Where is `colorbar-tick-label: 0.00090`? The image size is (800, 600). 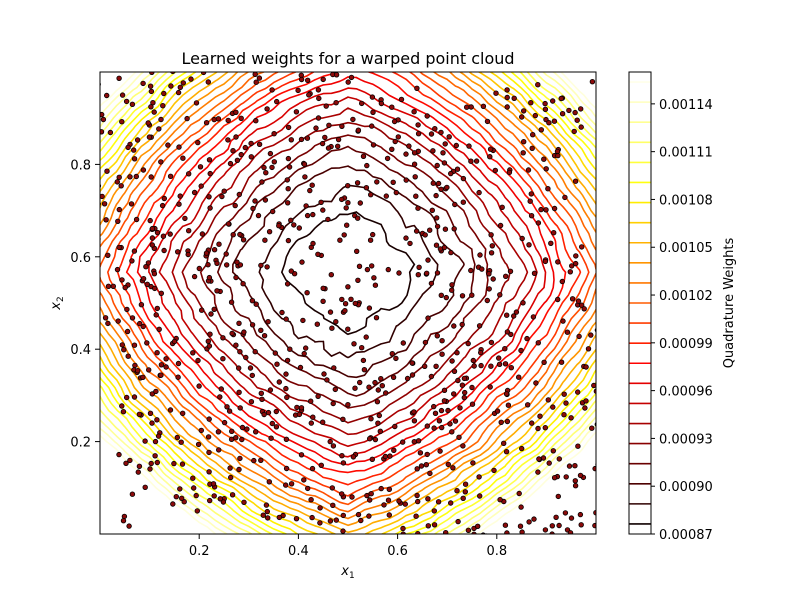
colorbar-tick-label: 0.00090 is located at coordinates (686, 487).